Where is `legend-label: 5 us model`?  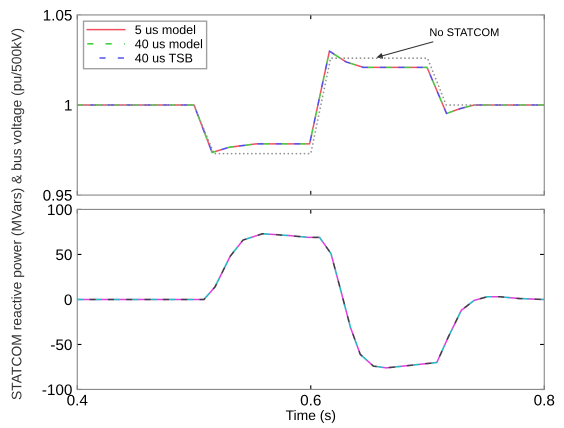
legend-label: 5 us model is located at coordinates (165, 29).